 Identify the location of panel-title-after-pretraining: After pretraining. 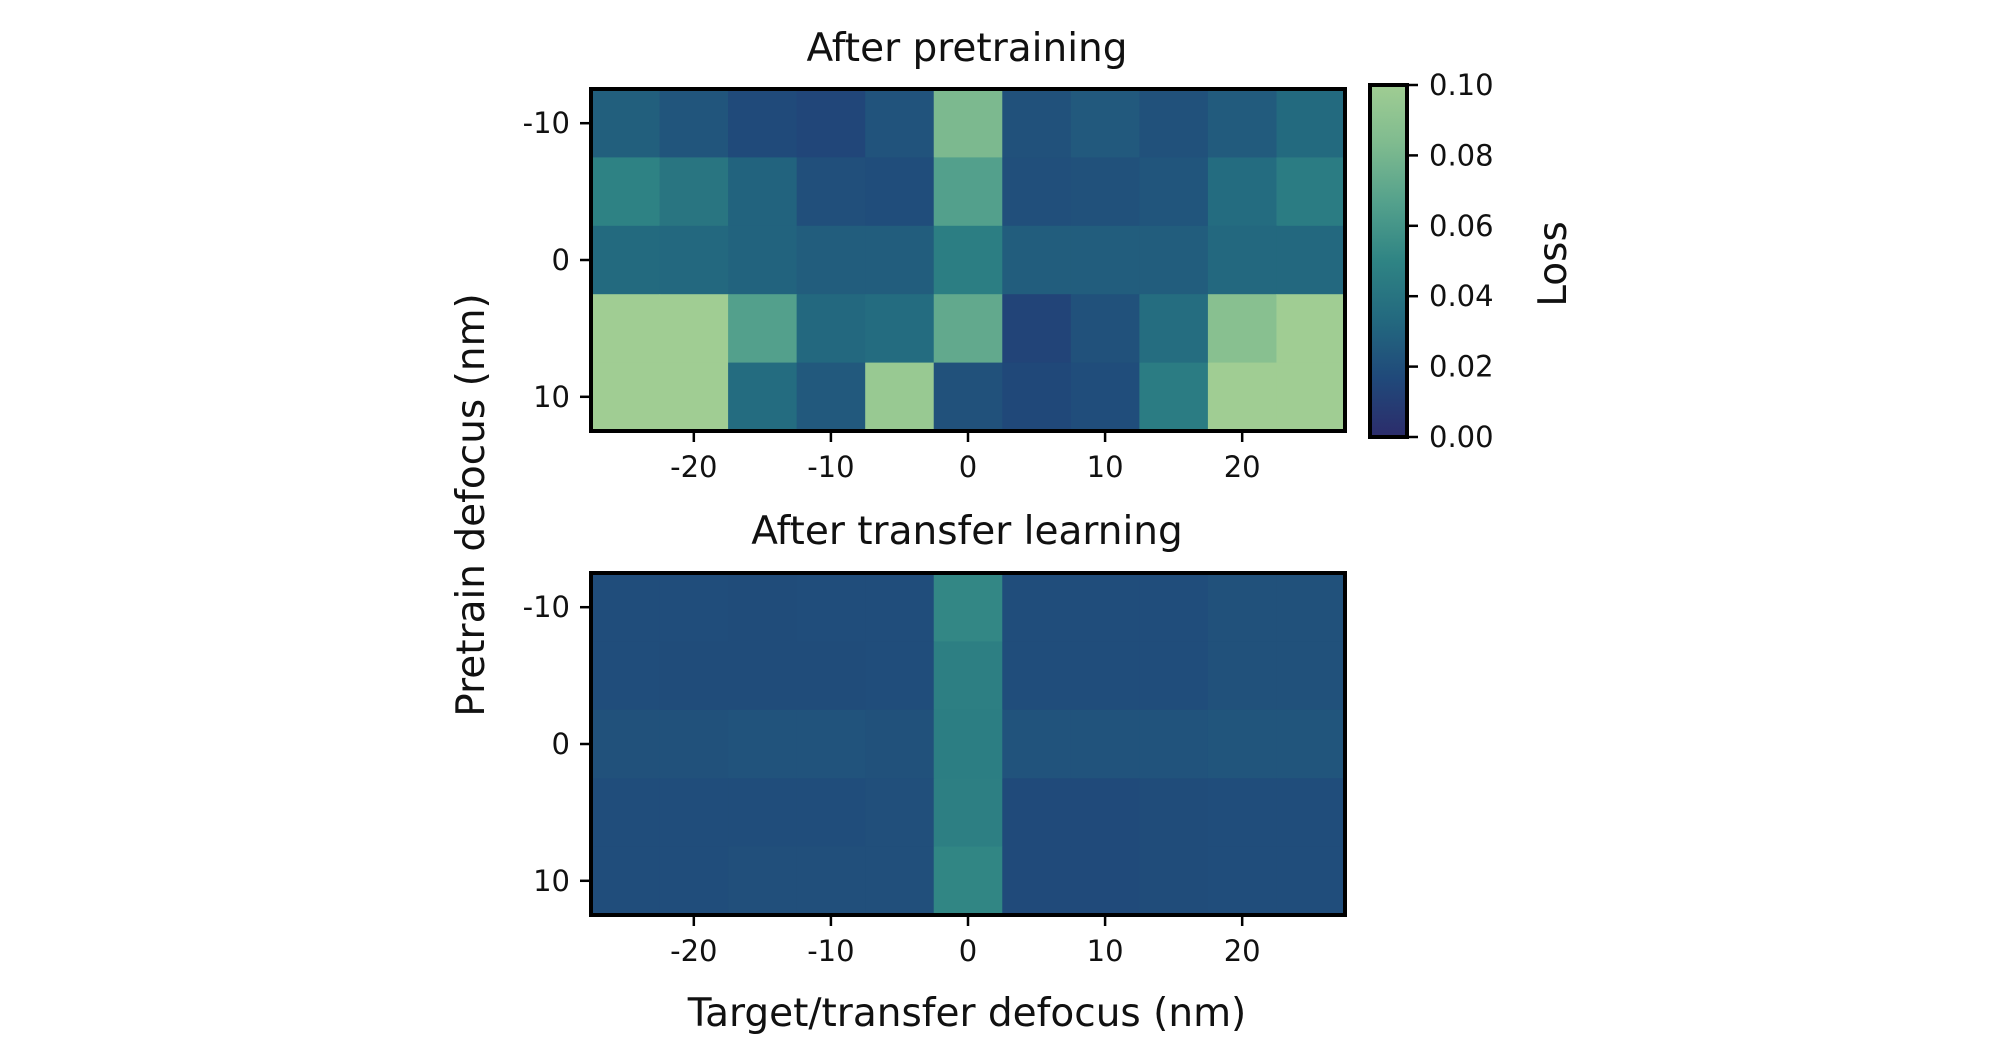
(966, 48).